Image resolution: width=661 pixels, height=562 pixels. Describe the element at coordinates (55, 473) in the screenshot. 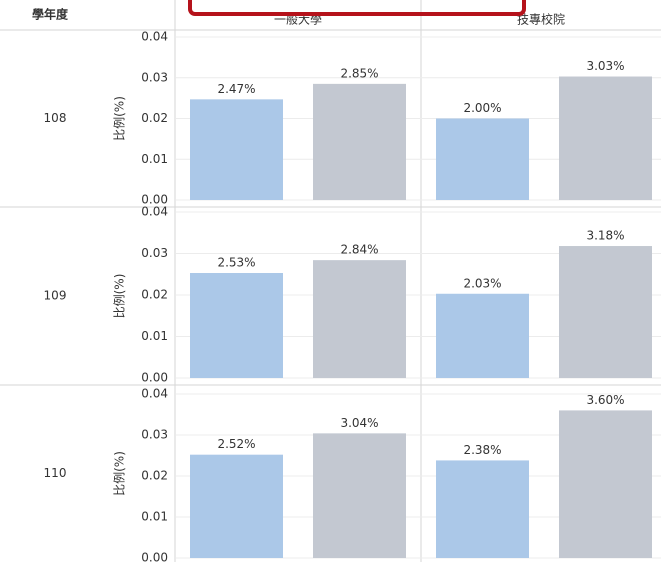

I see `row-label: 110` at that location.